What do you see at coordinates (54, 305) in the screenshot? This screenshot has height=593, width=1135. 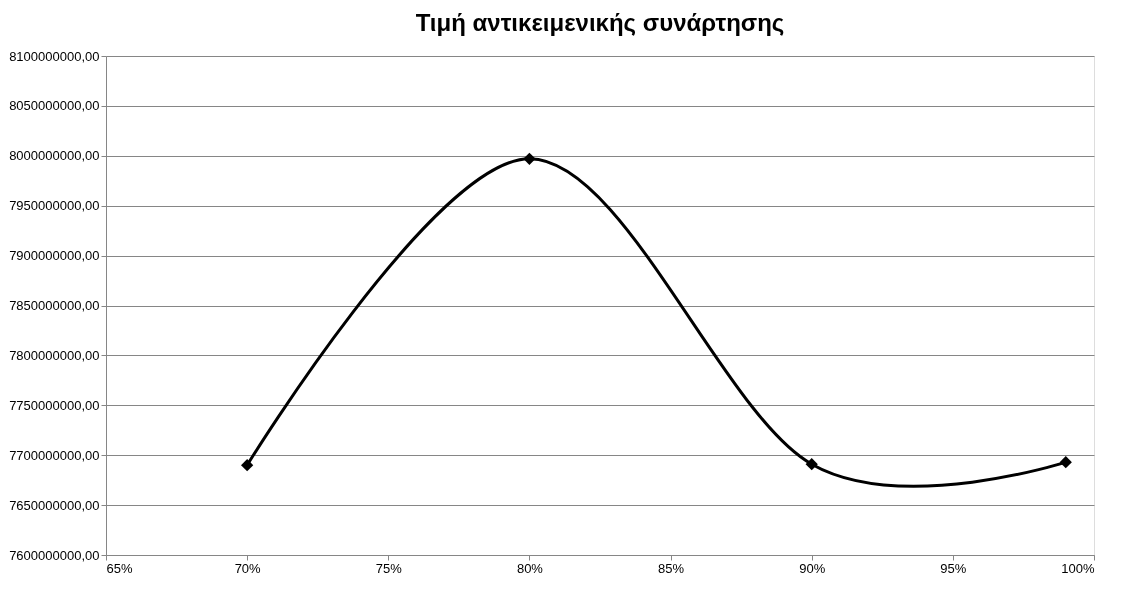 I see `y-tick-label: 7850000000,00` at bounding box center [54, 305].